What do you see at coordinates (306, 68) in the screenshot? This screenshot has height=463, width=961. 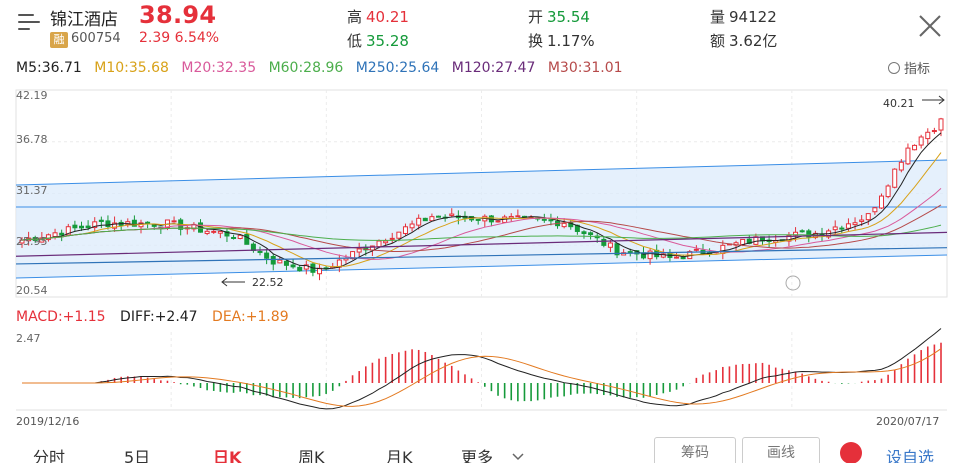 I see `ma60-value: M60:28.96` at bounding box center [306, 68].